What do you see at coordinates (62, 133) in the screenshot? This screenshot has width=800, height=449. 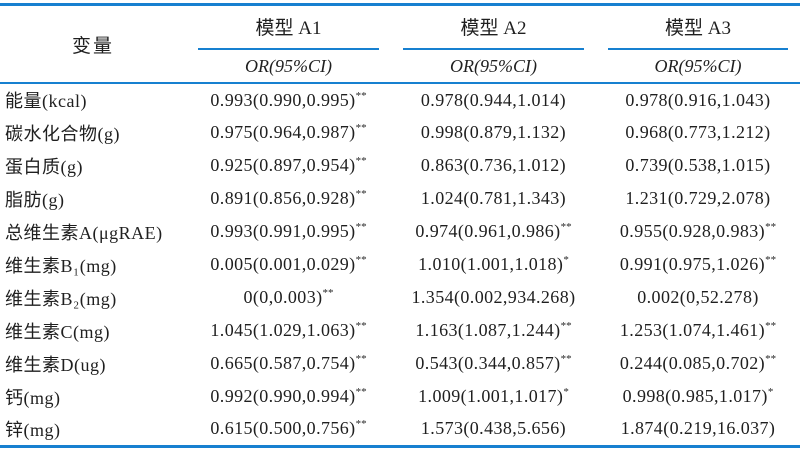 I see `variable-label: 碳水化合物(g)` at bounding box center [62, 133].